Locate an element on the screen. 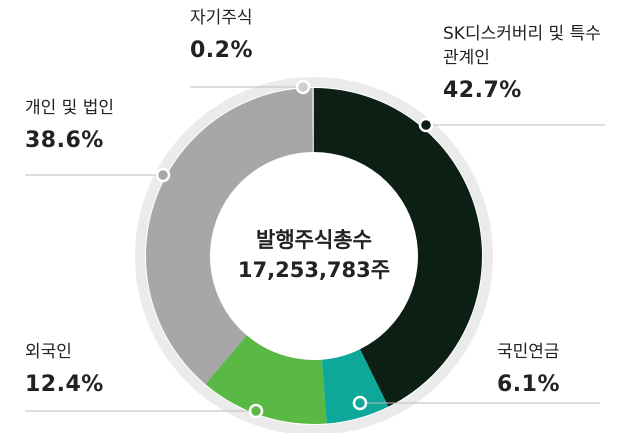 The height and width of the screenshot is (433, 618). value-label: 12.4% is located at coordinates (64, 384).